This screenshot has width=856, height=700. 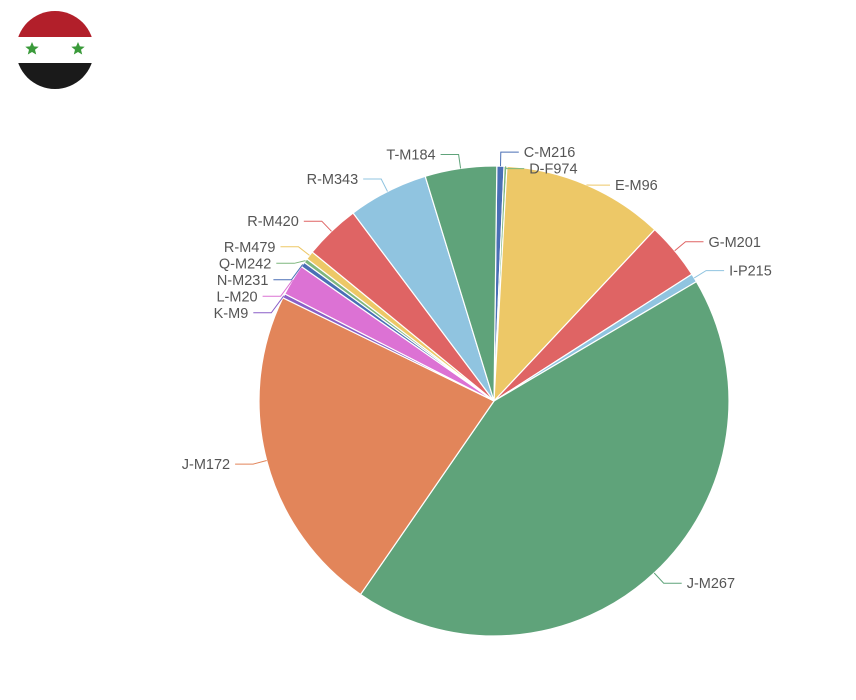 What do you see at coordinates (509, 159) in the screenshot?
I see `leader-line-c-m216` at bounding box center [509, 159].